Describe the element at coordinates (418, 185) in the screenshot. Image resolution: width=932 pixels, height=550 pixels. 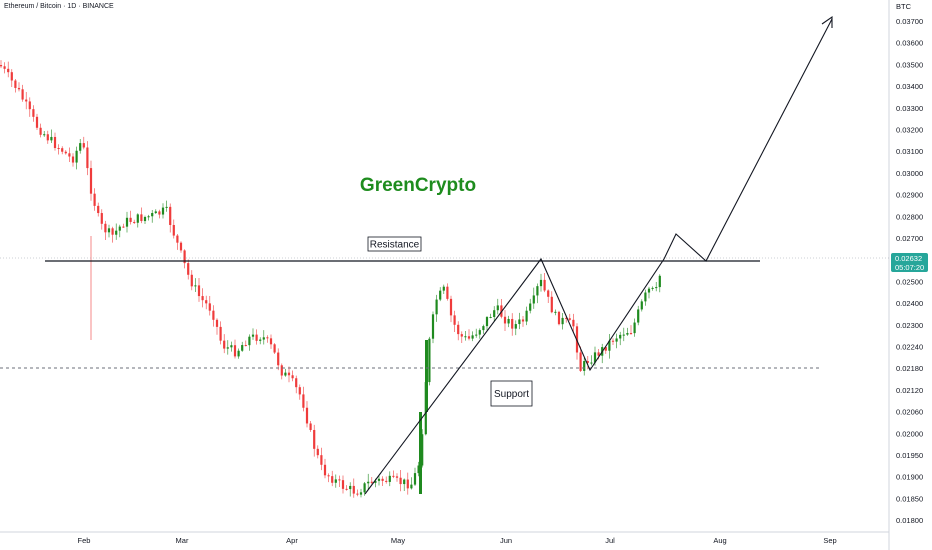
I see `brand-watermark: GreenCrypto` at that location.